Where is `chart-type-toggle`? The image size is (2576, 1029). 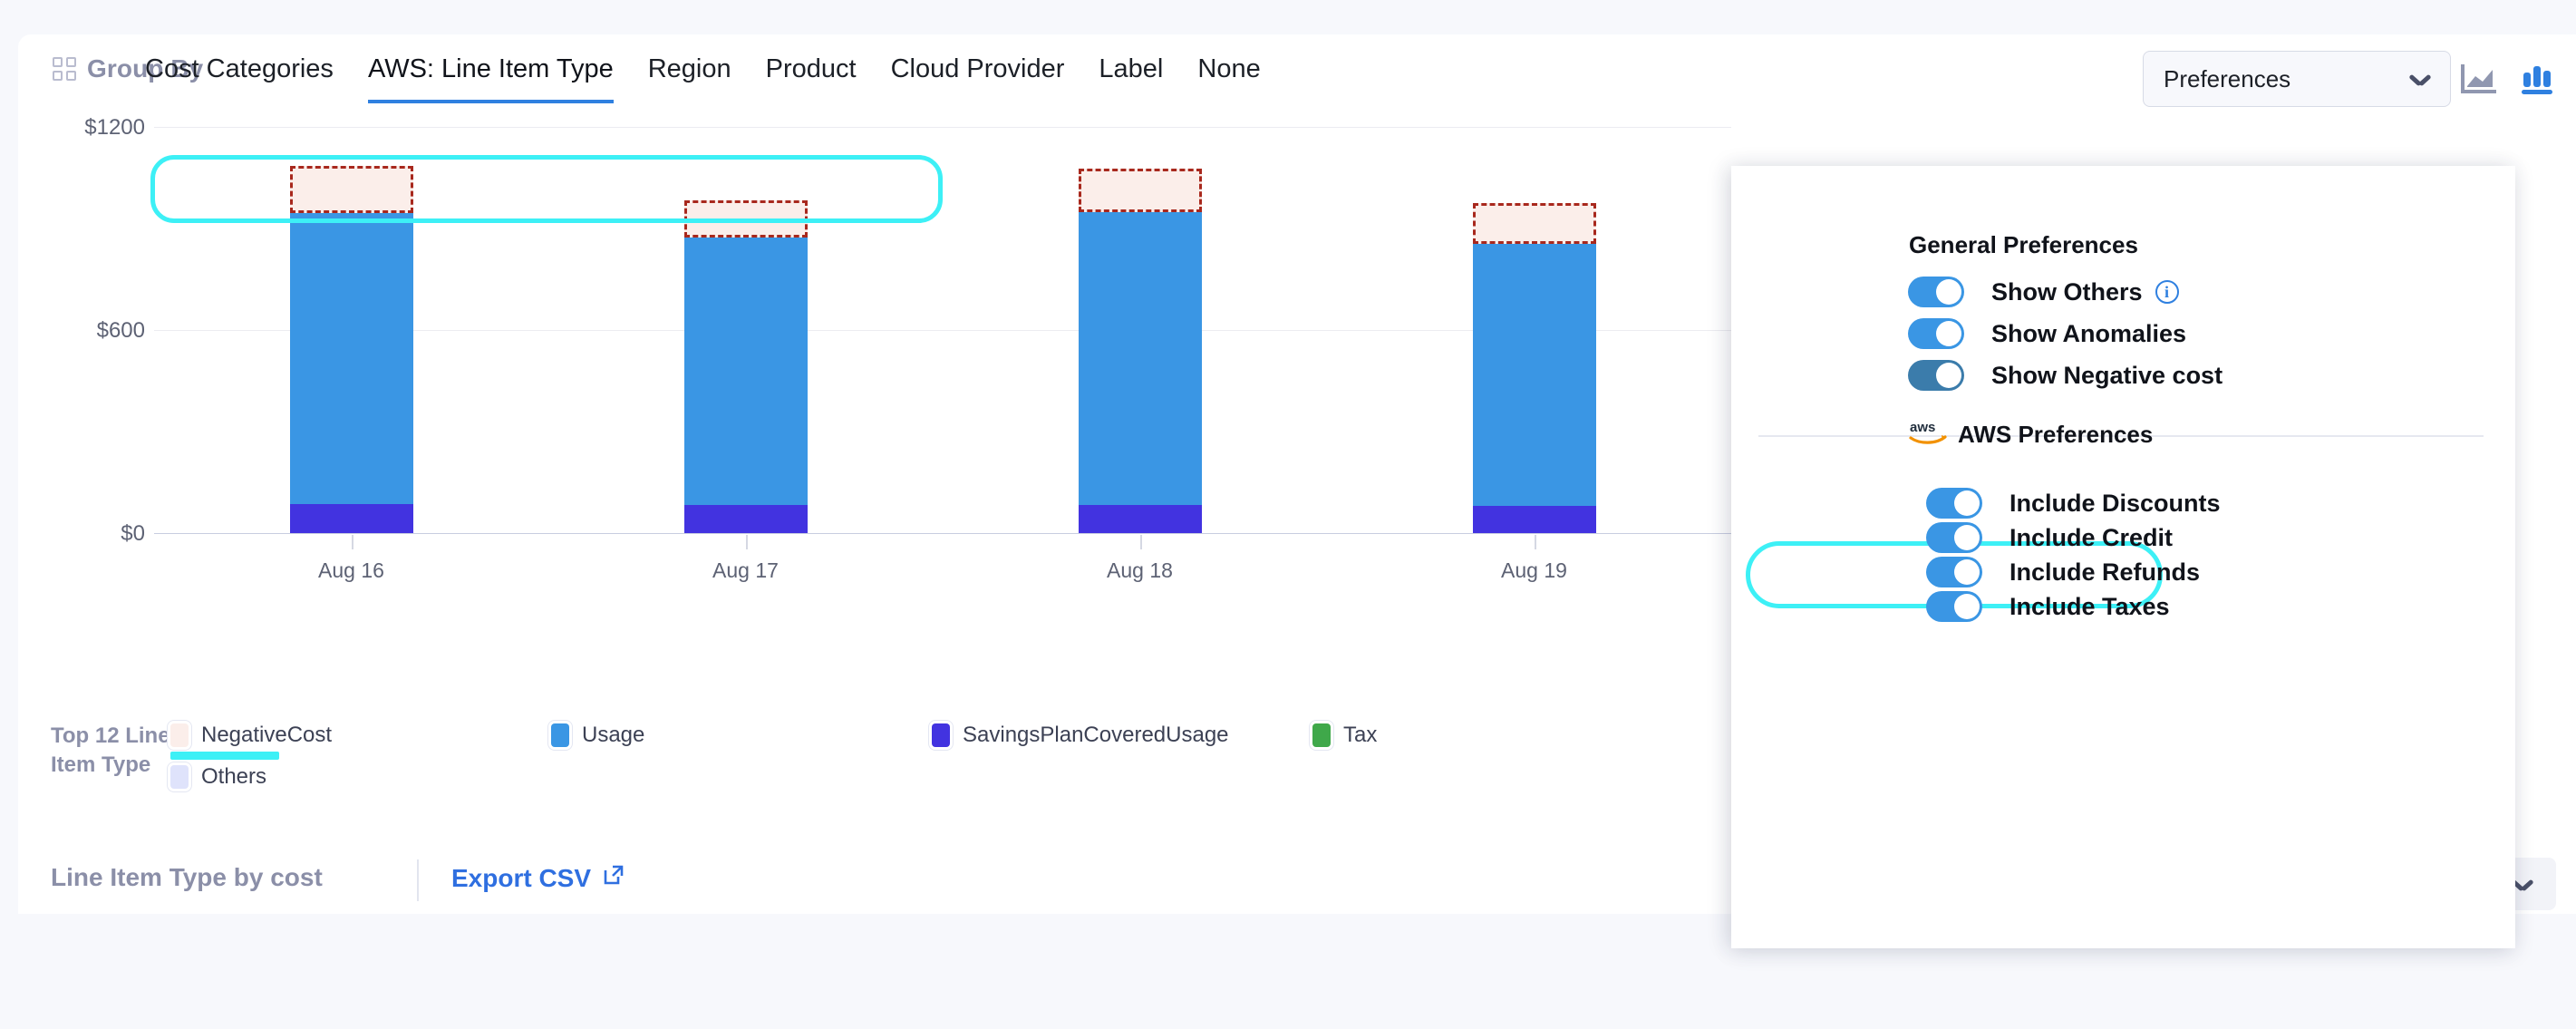 chart-type-toggle is located at coordinates (2508, 81).